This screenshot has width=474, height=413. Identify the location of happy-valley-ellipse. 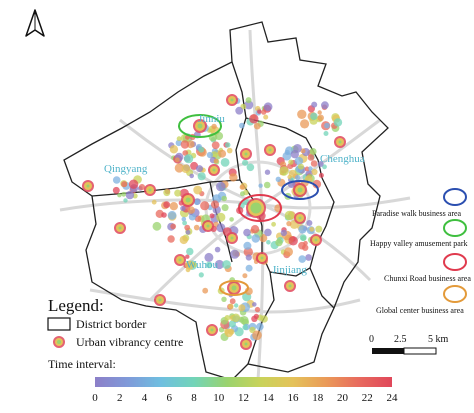
(200, 126).